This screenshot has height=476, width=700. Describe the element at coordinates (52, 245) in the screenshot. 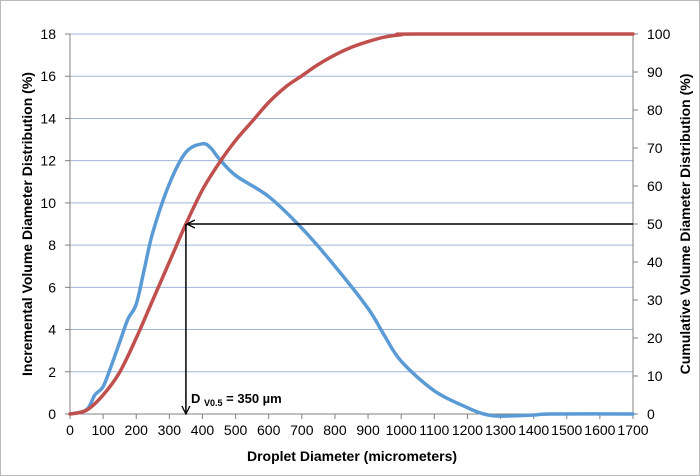

I see `y-left-tick-label-8: 8` at that location.